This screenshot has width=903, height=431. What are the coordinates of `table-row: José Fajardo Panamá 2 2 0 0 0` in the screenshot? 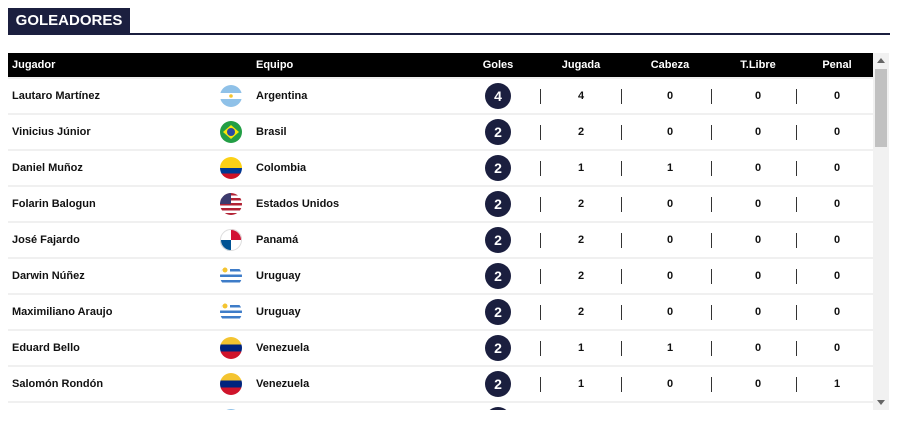 It's located at (440, 240).